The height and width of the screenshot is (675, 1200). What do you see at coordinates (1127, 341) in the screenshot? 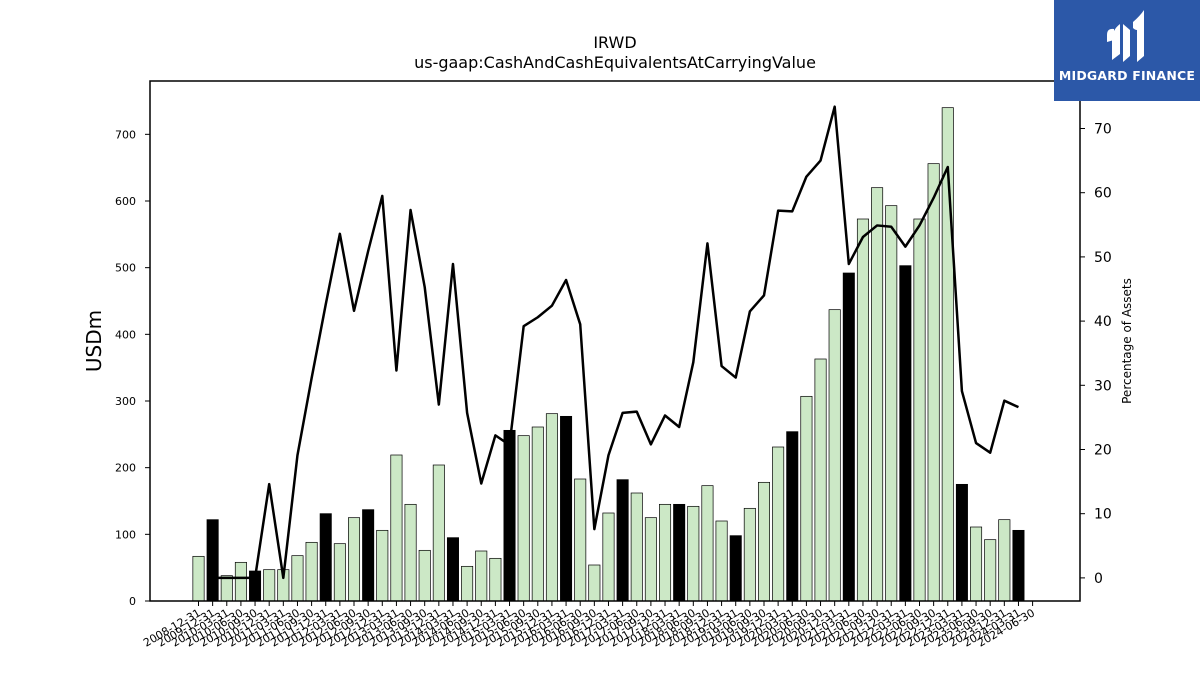
I see `y2-axis-label: Percentage of Assets` at bounding box center [1127, 341].